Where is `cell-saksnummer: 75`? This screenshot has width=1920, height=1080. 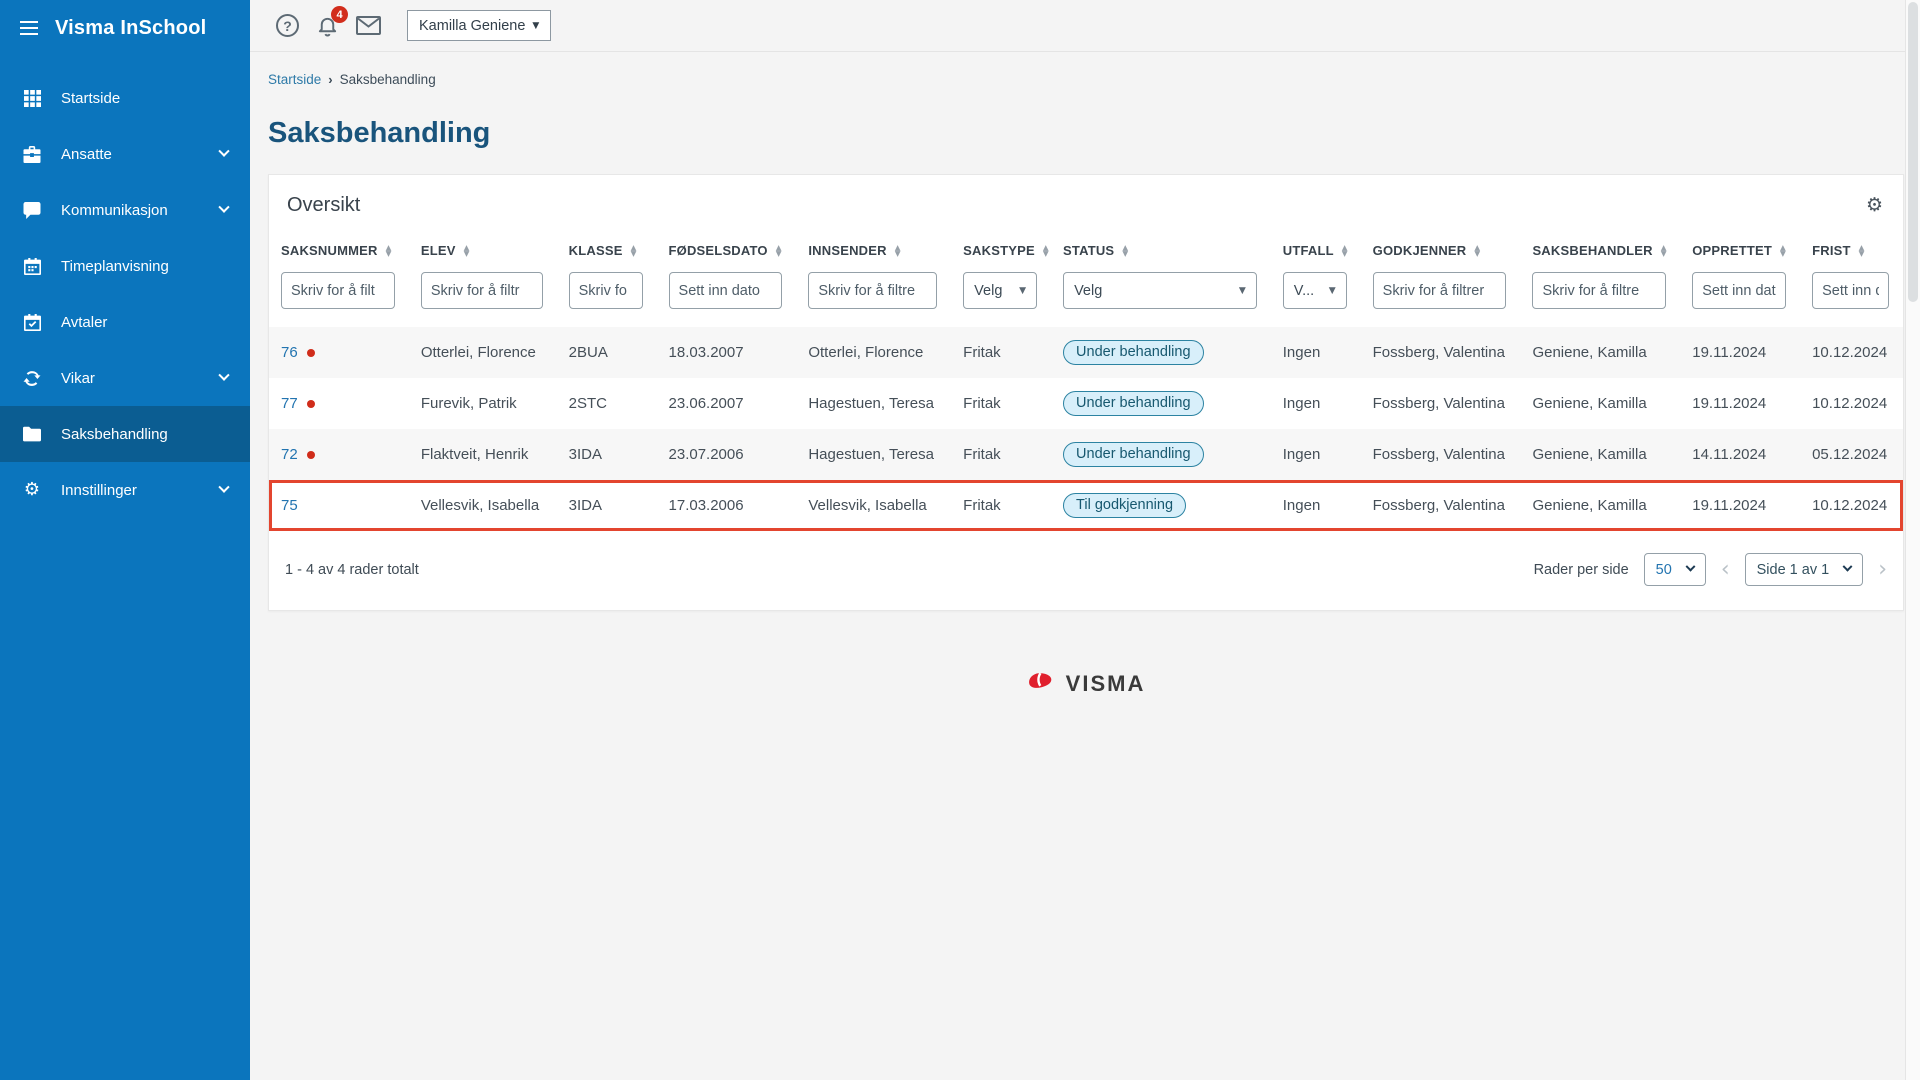 cell-saksnummer: 75 is located at coordinates (339, 505).